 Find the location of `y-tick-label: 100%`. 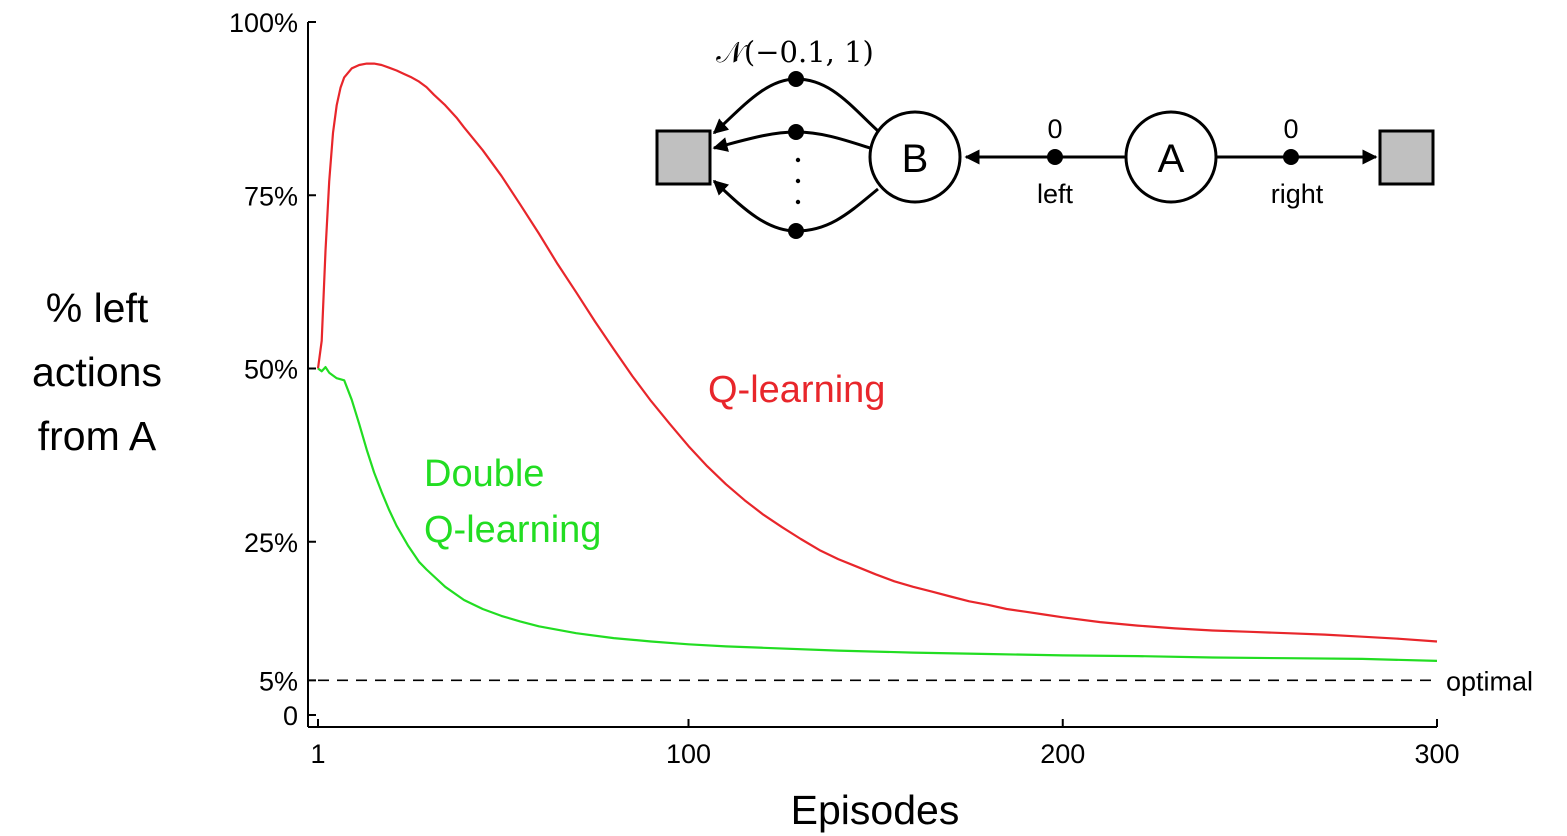

y-tick-label: 100% is located at coordinates (263, 23).